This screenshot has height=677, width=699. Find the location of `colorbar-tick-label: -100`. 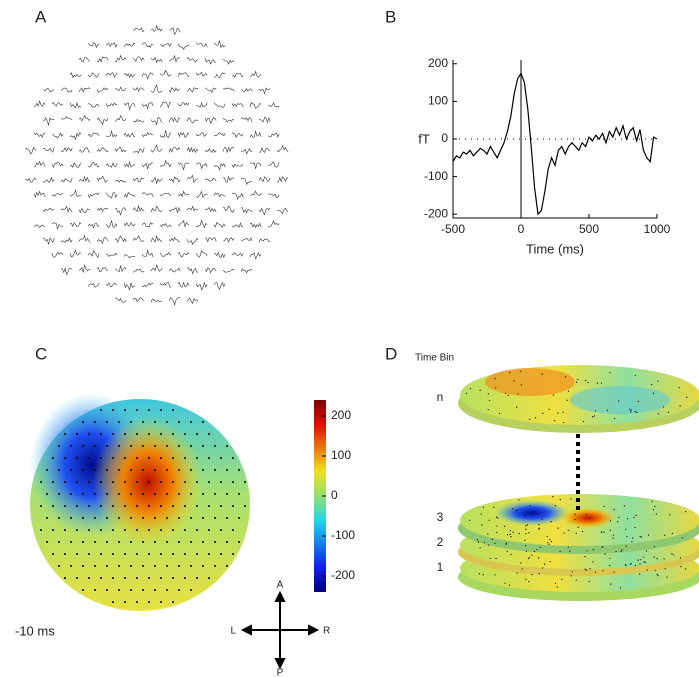

colorbar-tick-label: -100 is located at coordinates (343, 535).